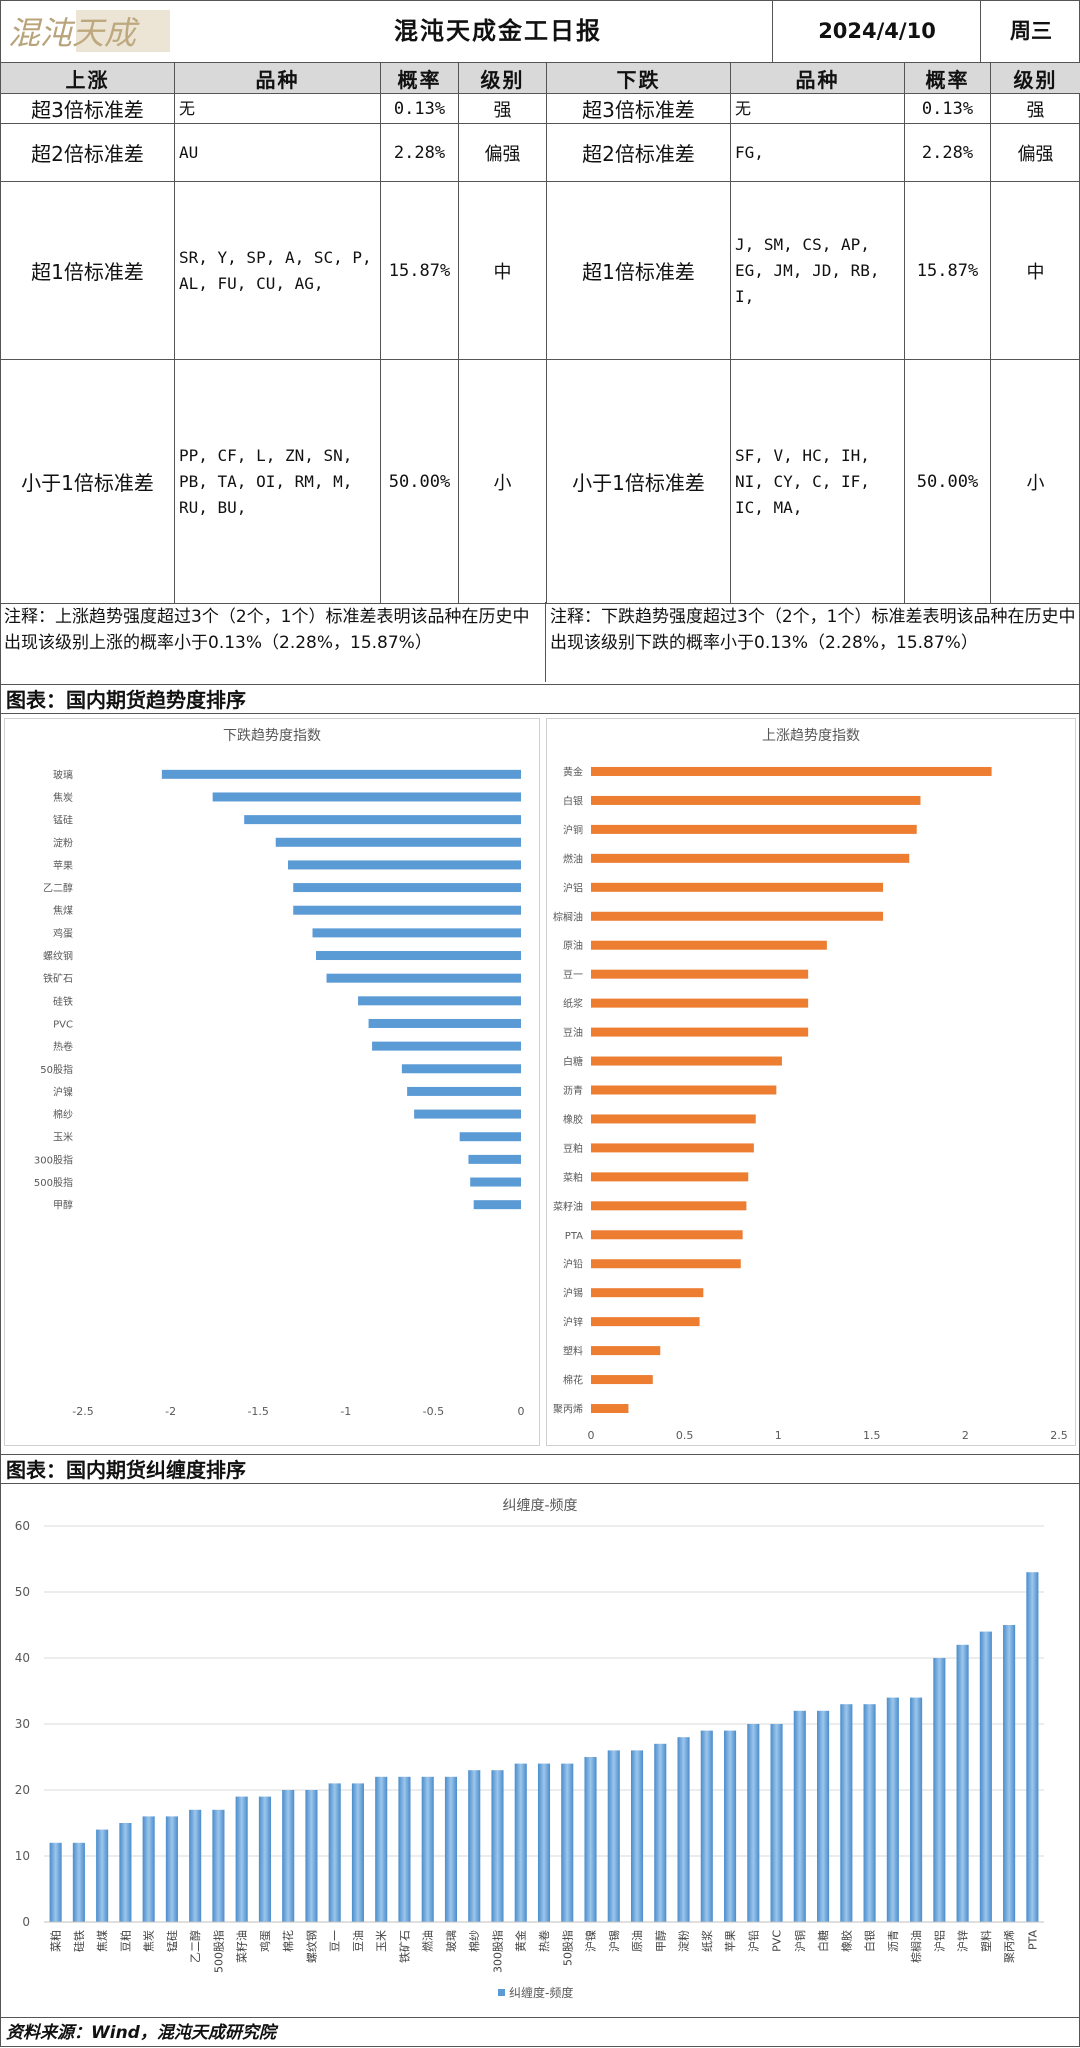  Describe the element at coordinates (573, 1061) in the screenshot. I see `category-label: 白糖` at that location.